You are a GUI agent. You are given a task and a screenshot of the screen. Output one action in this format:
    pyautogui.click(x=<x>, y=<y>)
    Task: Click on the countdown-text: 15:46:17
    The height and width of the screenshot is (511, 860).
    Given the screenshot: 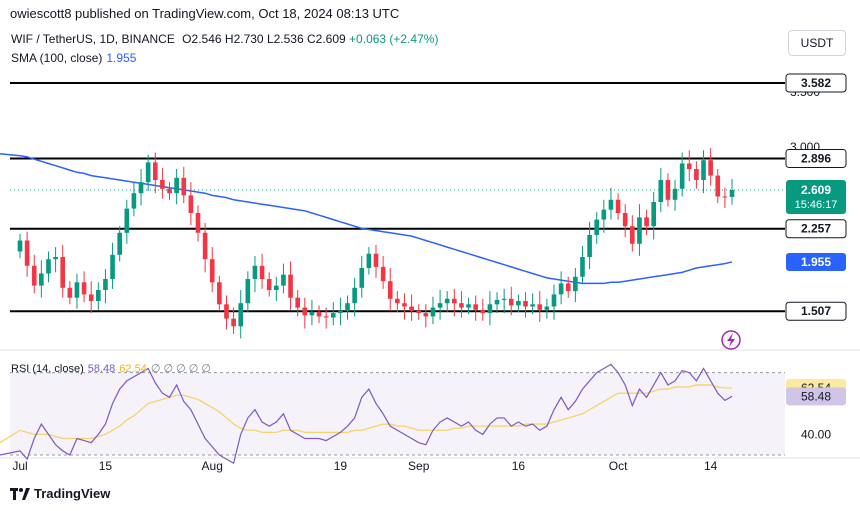 What is the action you would take?
    pyautogui.click(x=816, y=205)
    